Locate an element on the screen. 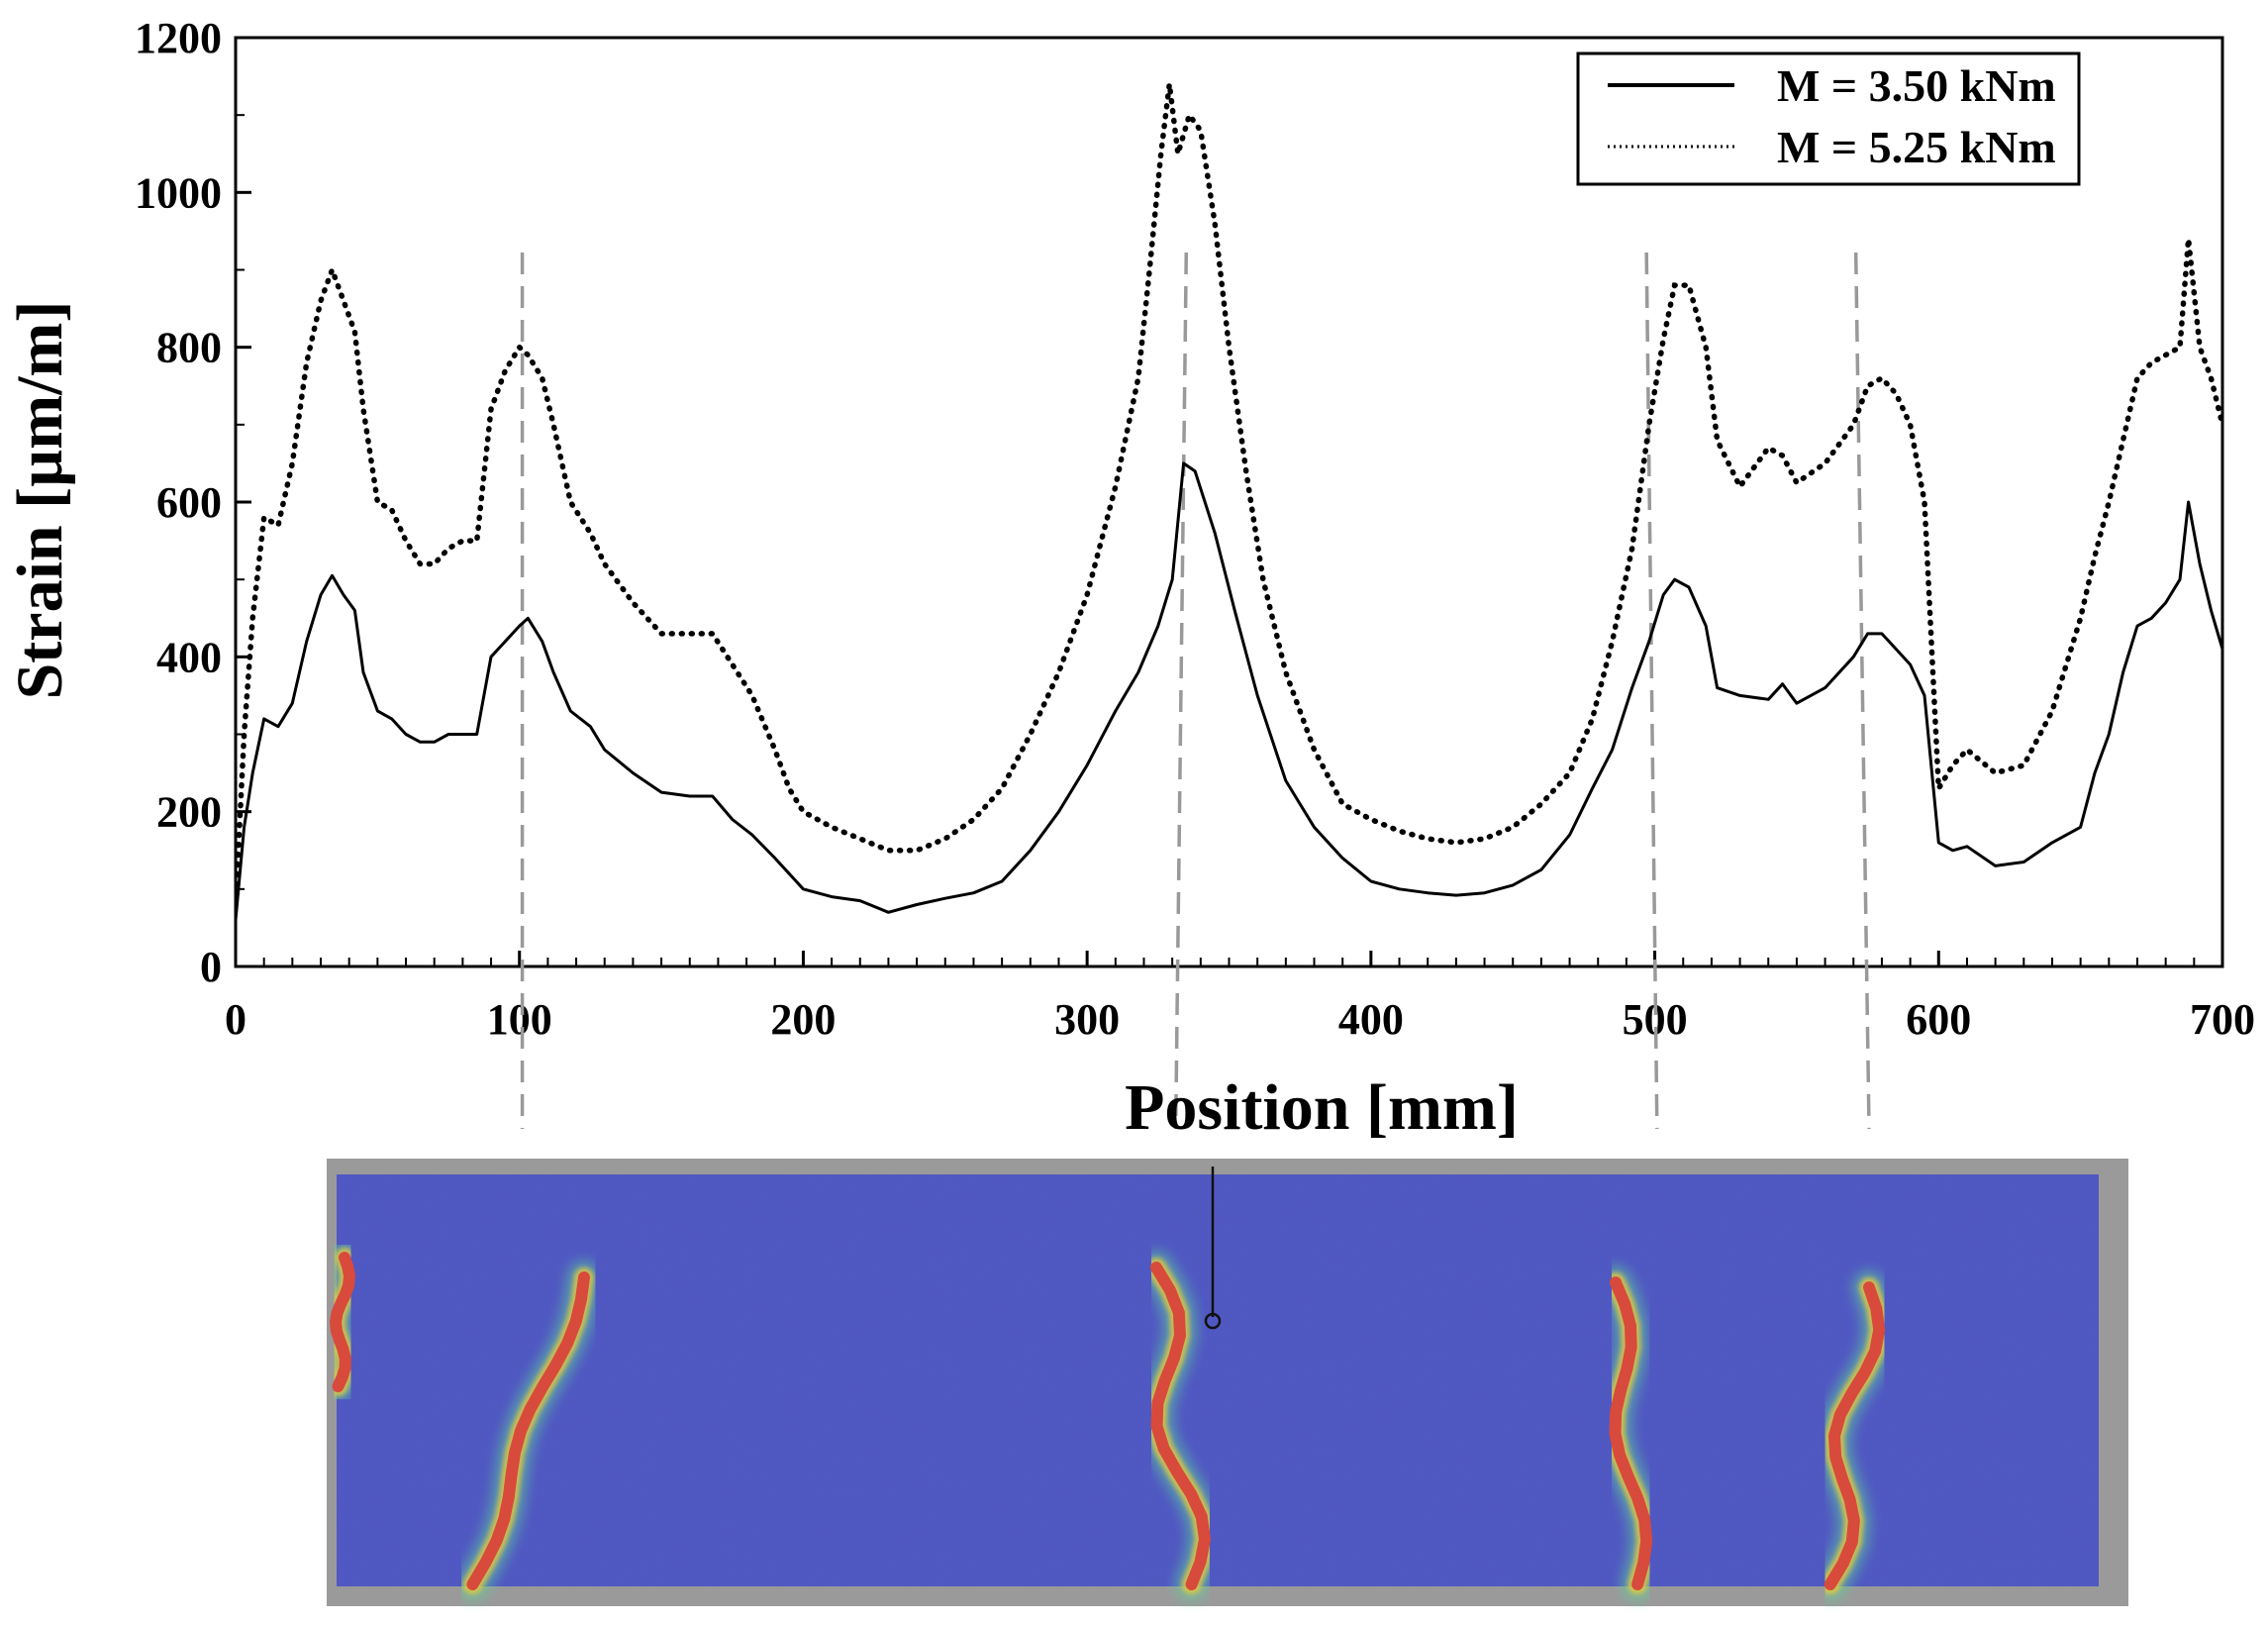 This screenshot has height=1625, width=2268. y-axis: 0 200 400 600 800 1000 1200 is located at coordinates (193, 502).